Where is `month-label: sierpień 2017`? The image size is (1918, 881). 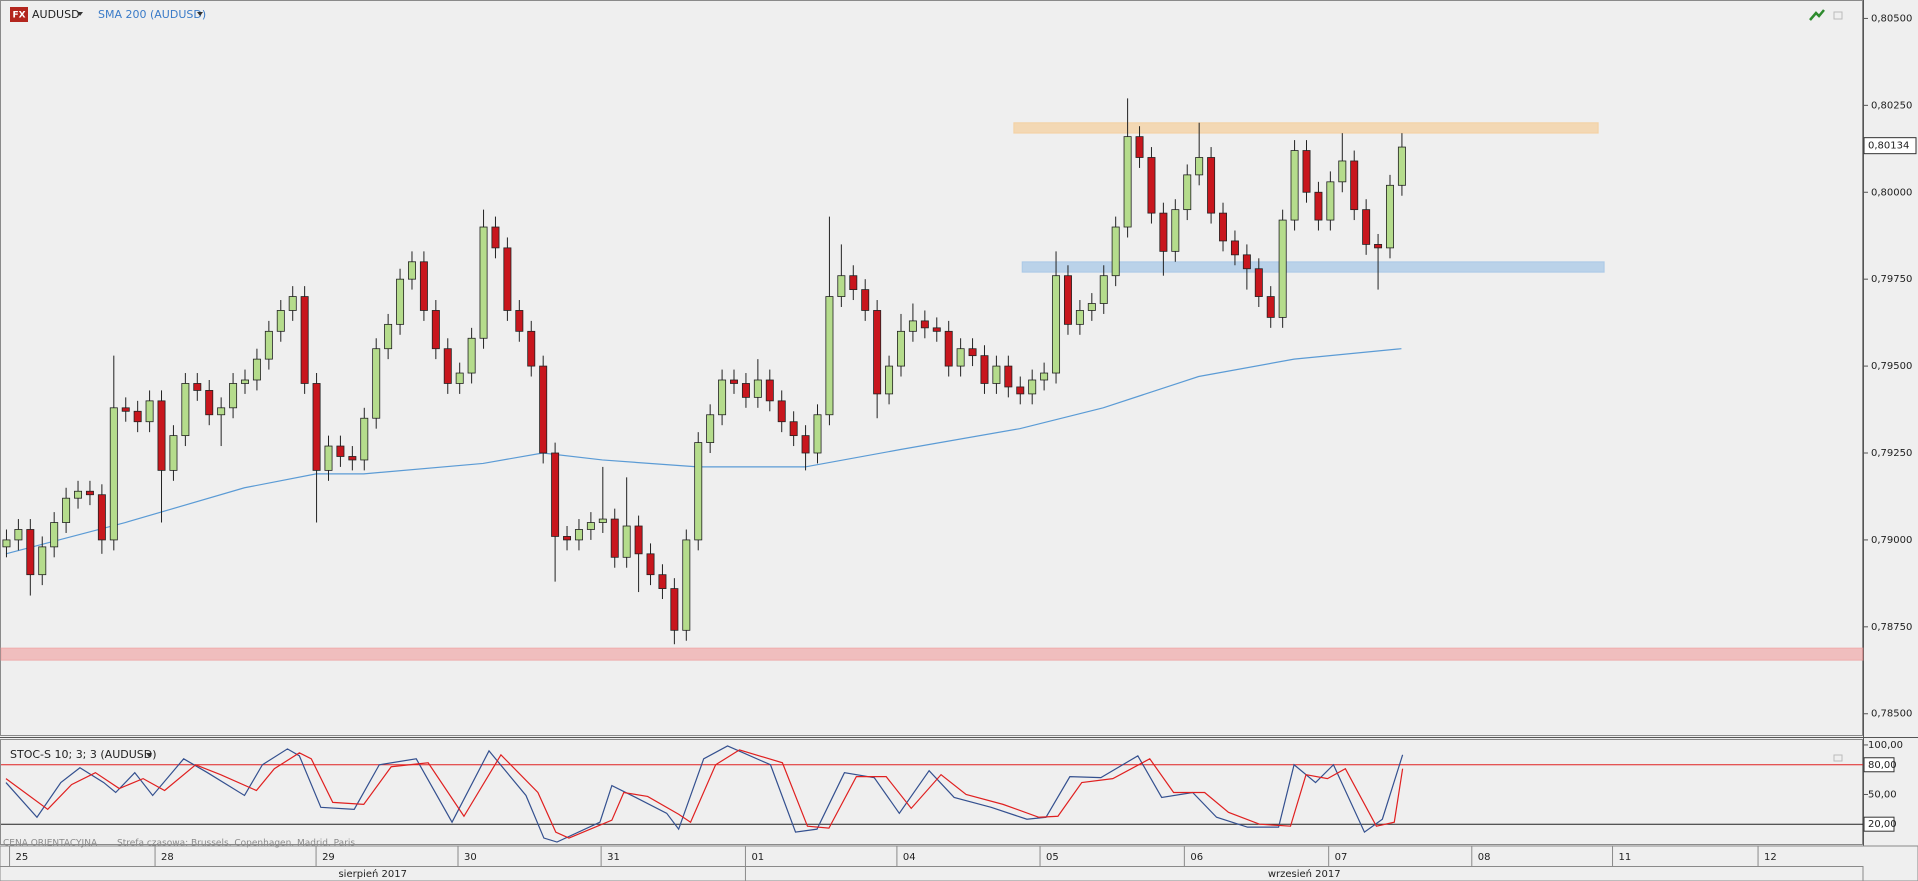
month-label: sierpień 2017 is located at coordinates (372, 874).